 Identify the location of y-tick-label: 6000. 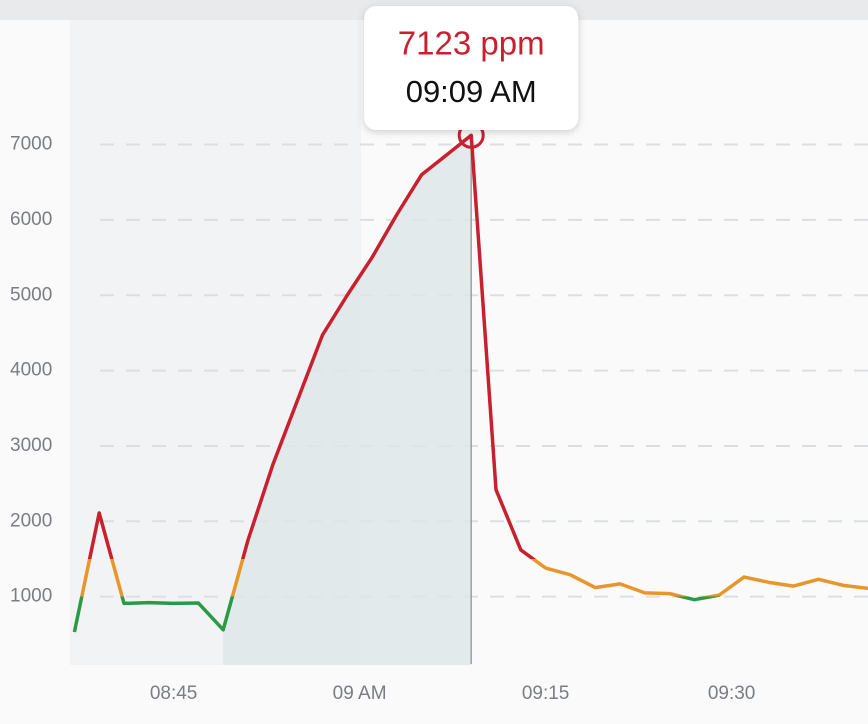
(31, 219).